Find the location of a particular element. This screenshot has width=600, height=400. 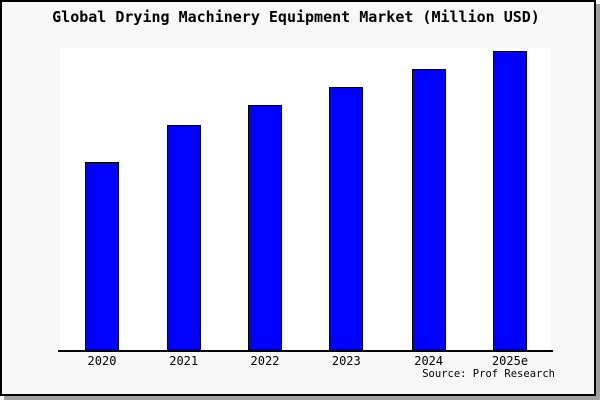

x-tick-label-2022: 2022 is located at coordinates (265, 361).